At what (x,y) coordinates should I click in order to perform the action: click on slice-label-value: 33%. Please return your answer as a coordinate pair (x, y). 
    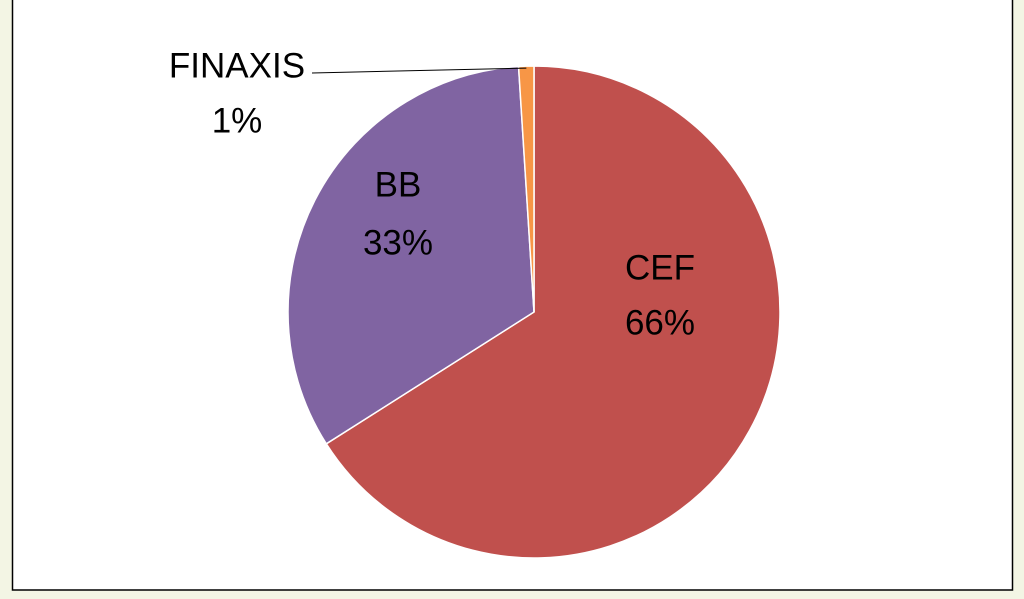
    Looking at the image, I should click on (398, 242).